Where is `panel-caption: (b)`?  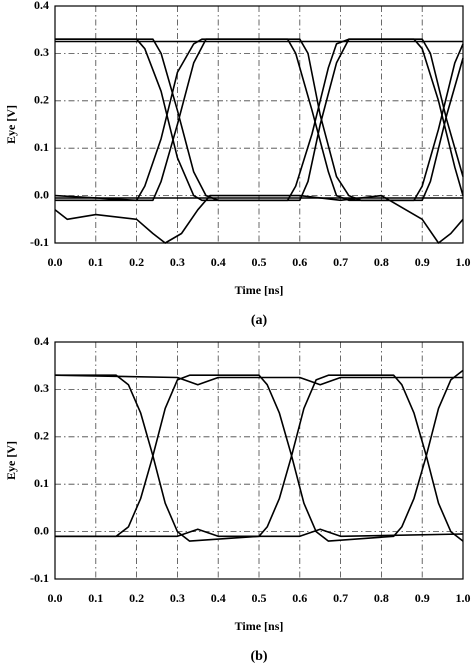
panel-caption: (b) is located at coordinates (258, 656).